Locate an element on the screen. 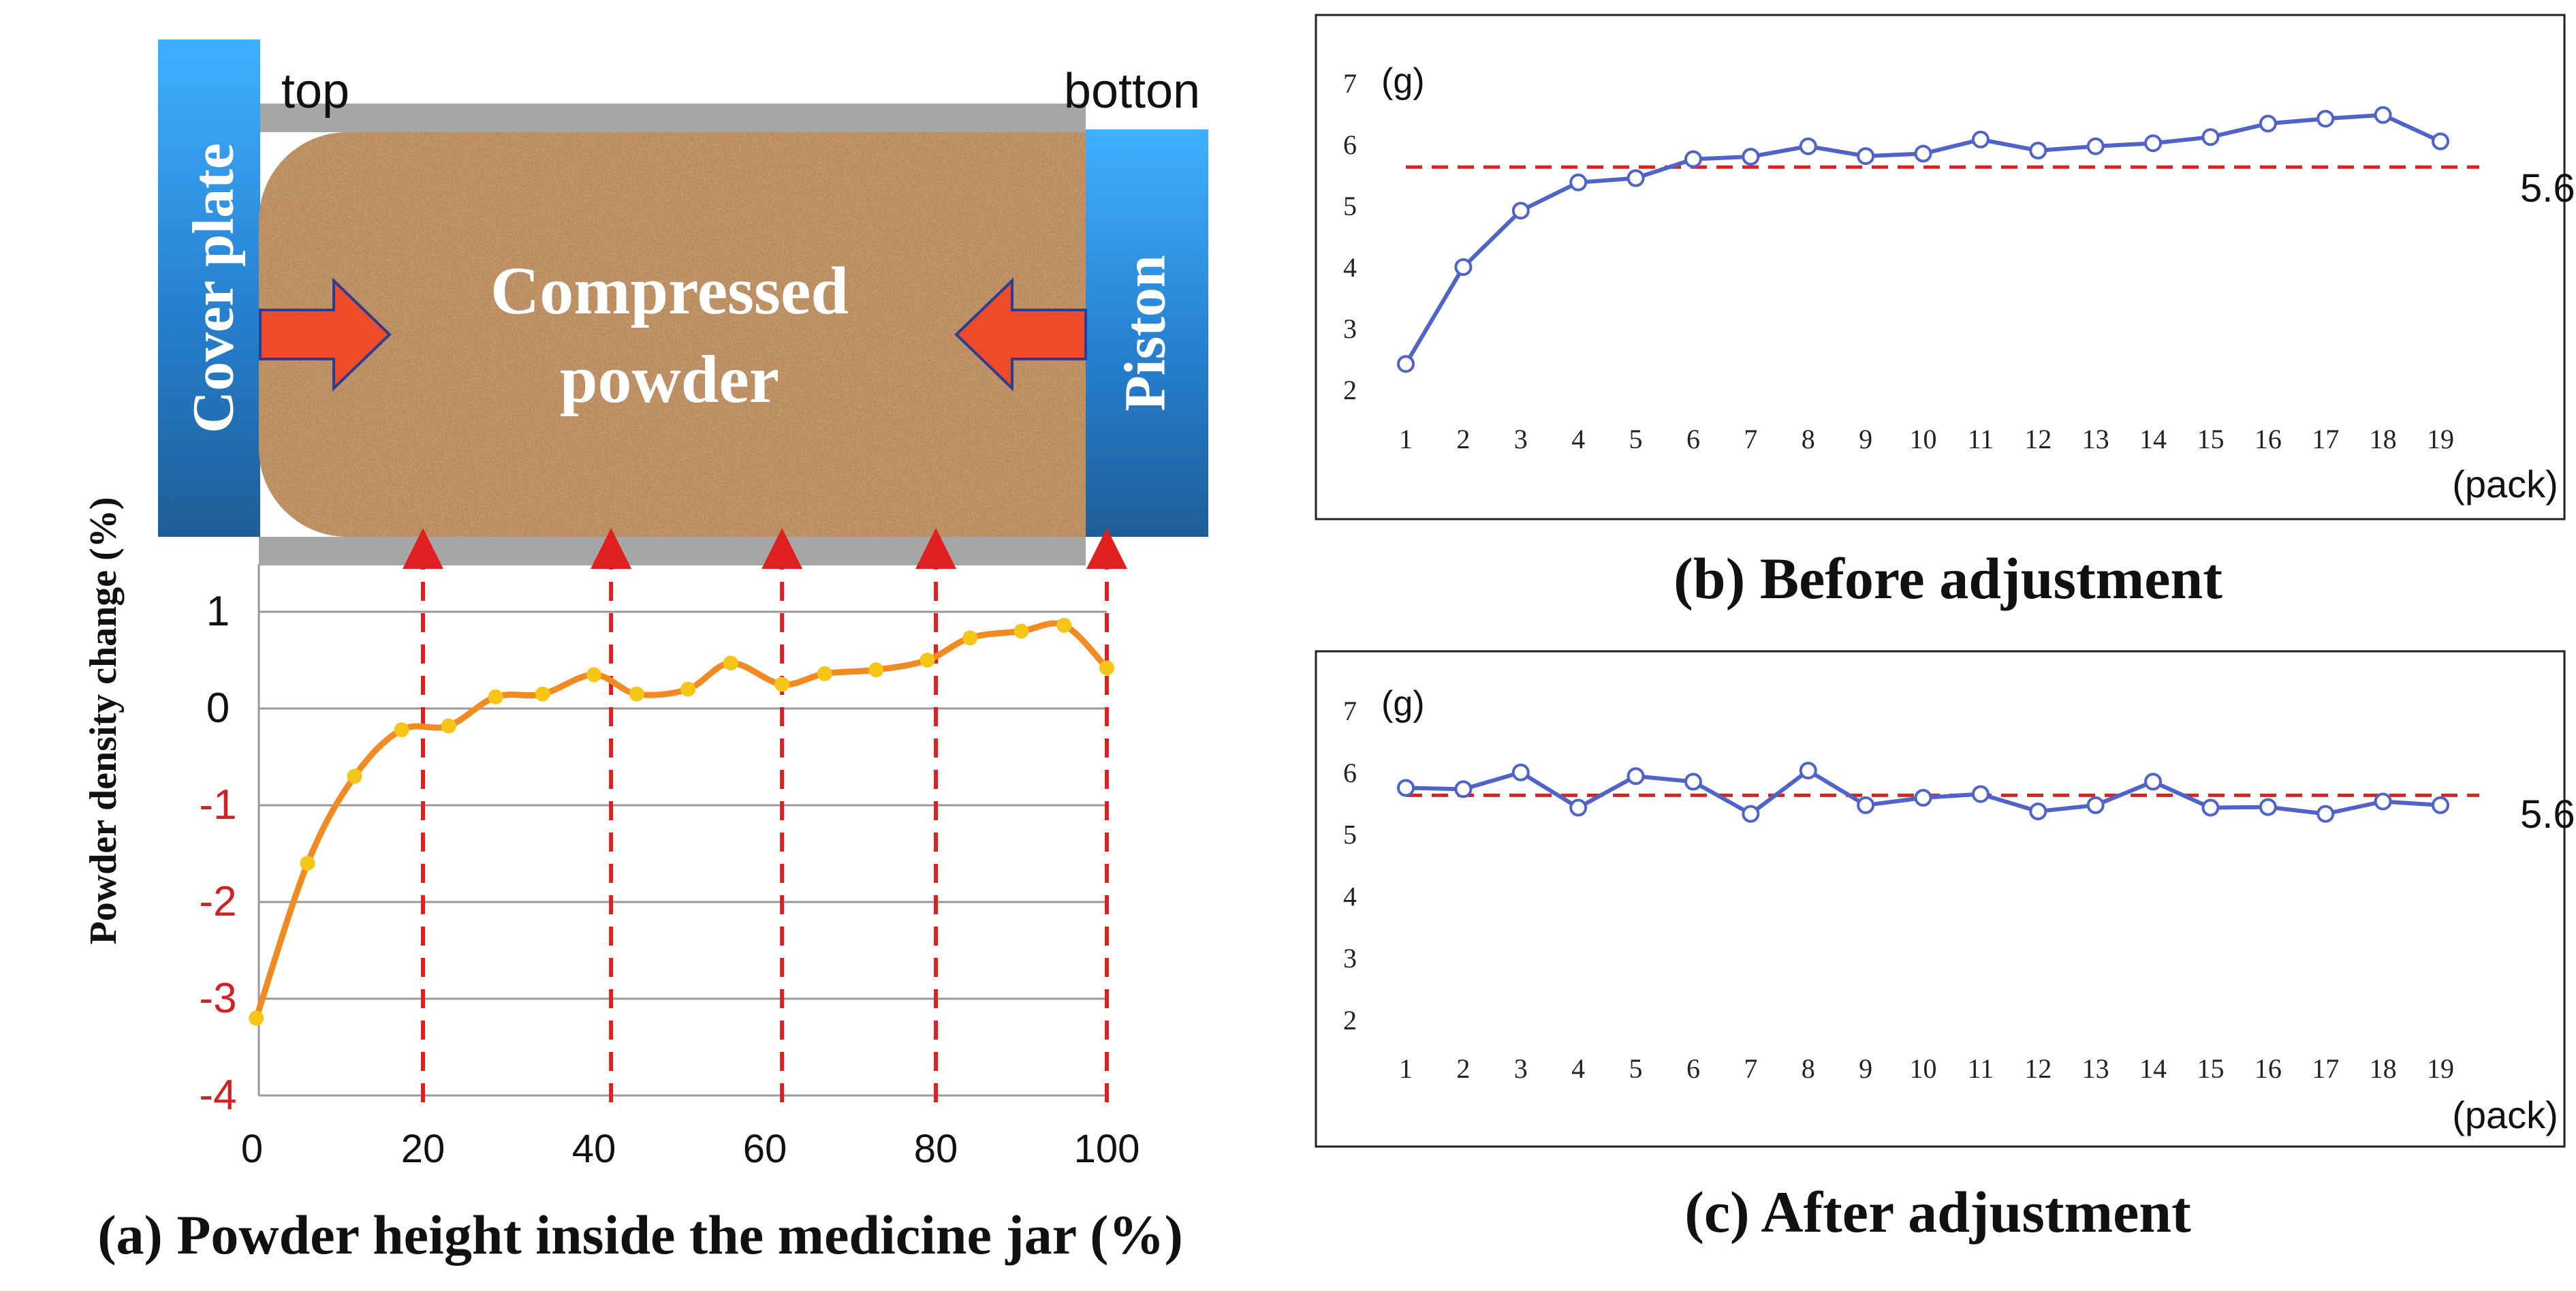  x-tick-label: 100 is located at coordinates (1107, 1149).